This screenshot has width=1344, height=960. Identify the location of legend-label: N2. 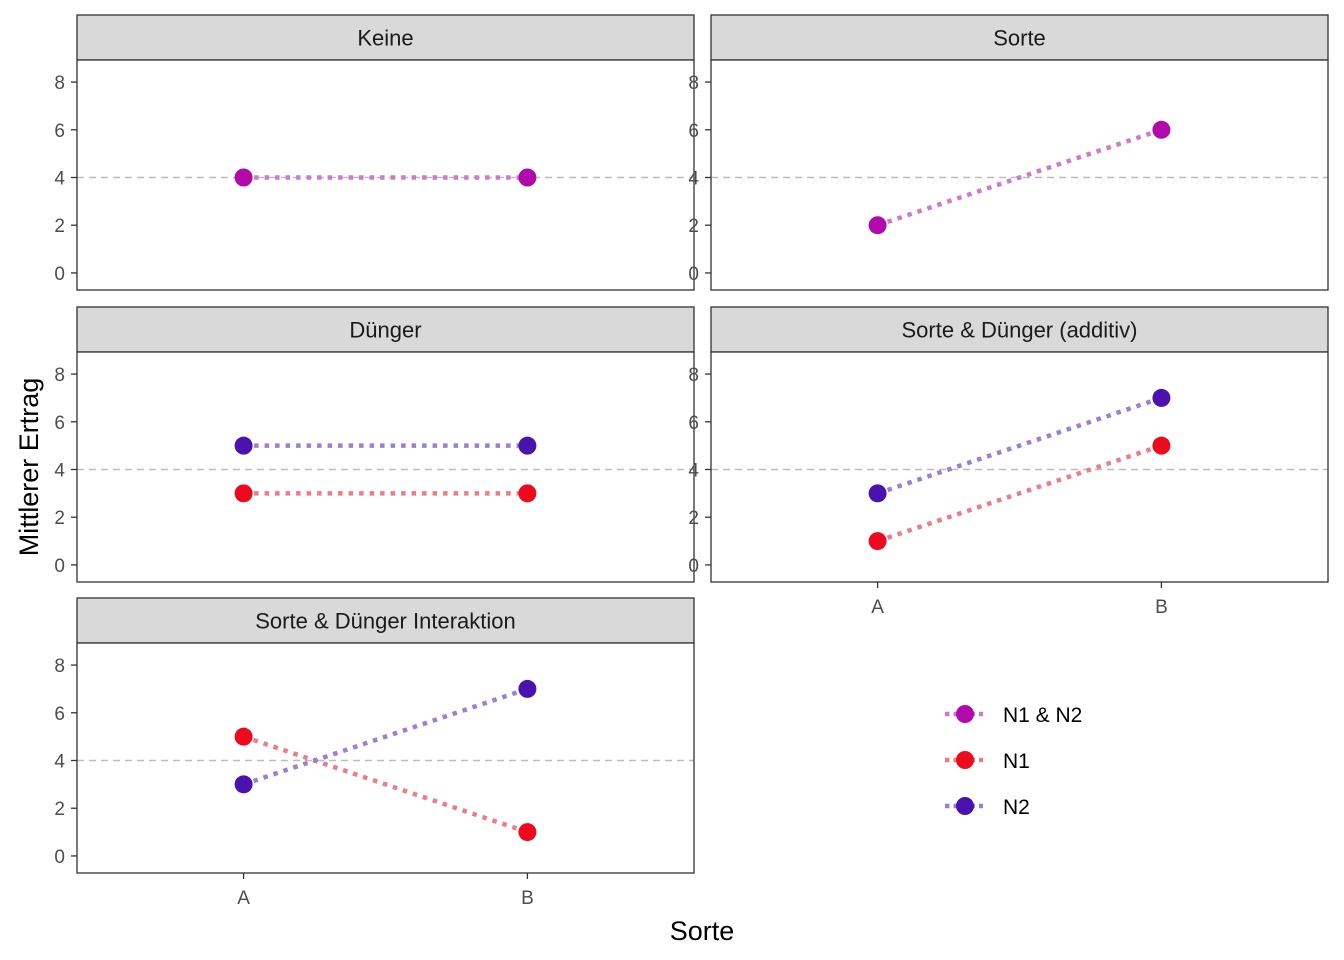
(1016, 807).